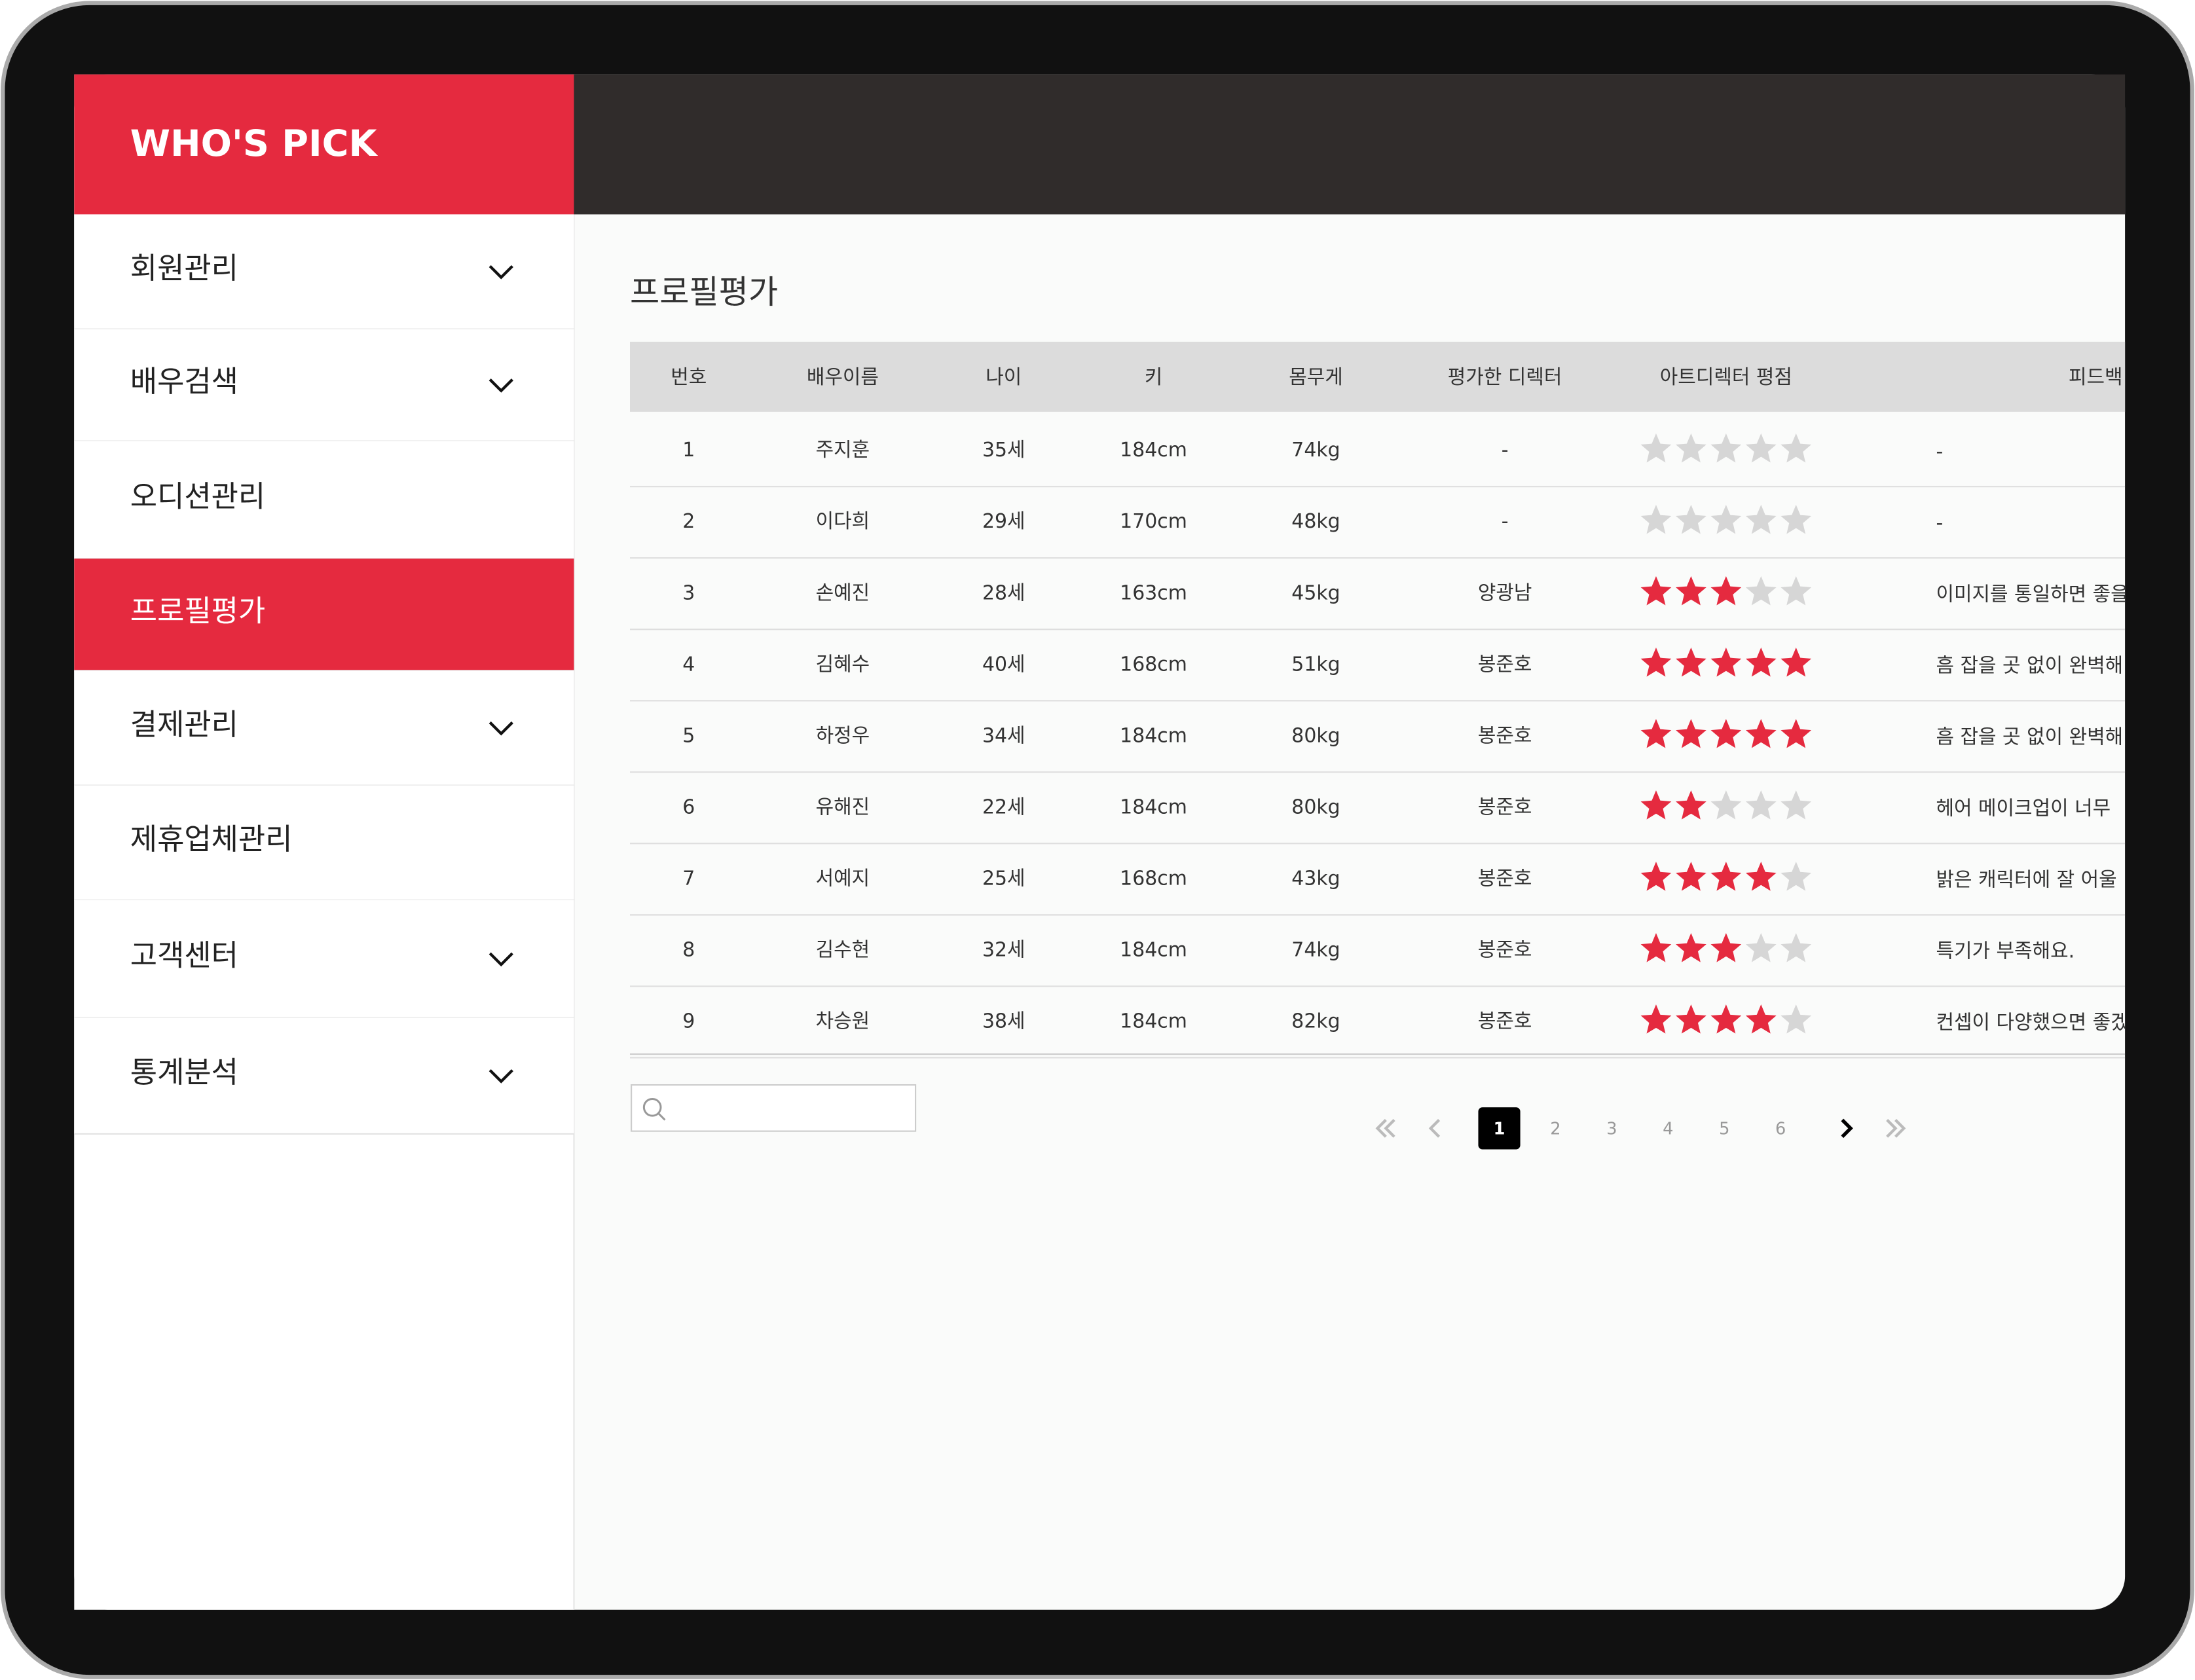 The image size is (2195, 1680). Describe the element at coordinates (843, 949) in the screenshot. I see `cell: 김수현` at that location.